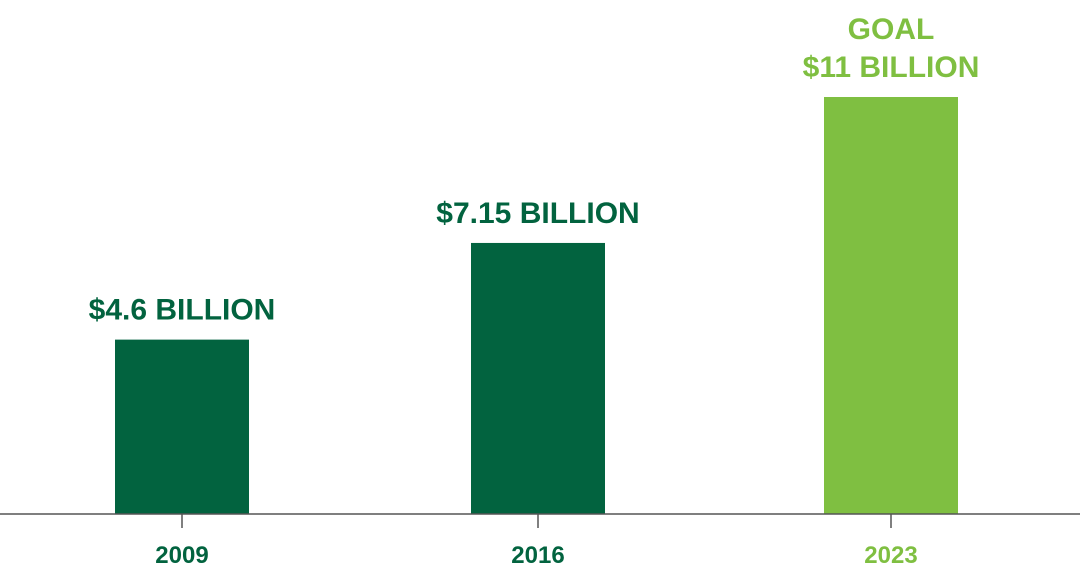 Image resolution: width=1080 pixels, height=584 pixels. Describe the element at coordinates (891, 29) in the screenshot. I see `goal-label: GOAL` at that location.